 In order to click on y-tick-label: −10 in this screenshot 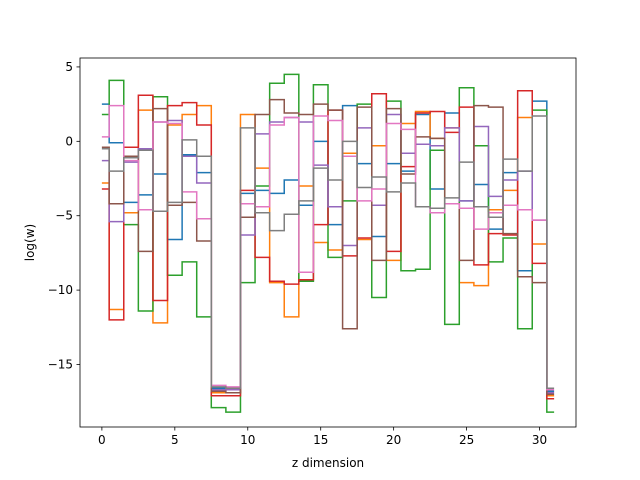, I will do `click(60, 290)`.